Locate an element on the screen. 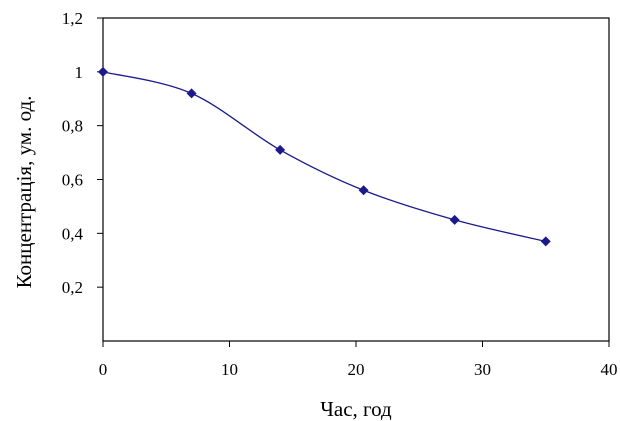 Image resolution: width=620 pixels, height=421 pixels. y-tick-label: 0,2 is located at coordinates (72, 287).